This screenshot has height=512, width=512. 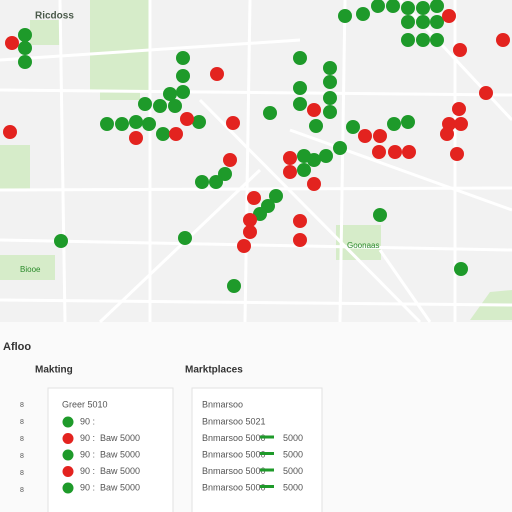 I want to click on map-label: Biooe, so click(x=30, y=269).